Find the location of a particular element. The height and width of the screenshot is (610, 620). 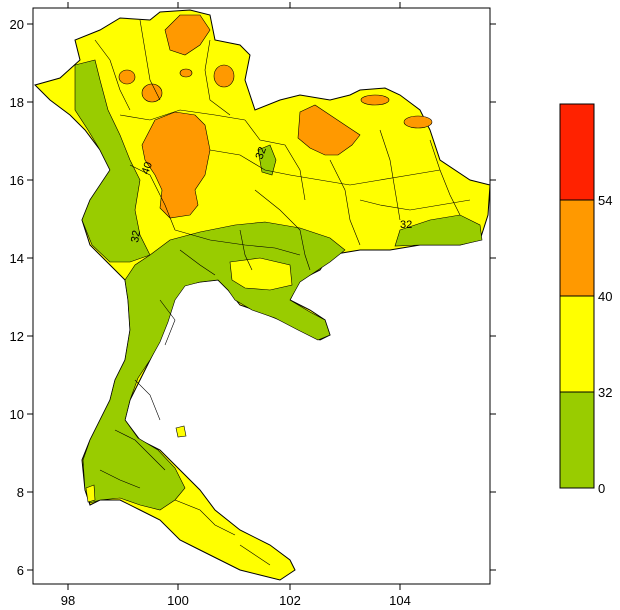

y-tick-label: 6 is located at coordinates (20, 570).